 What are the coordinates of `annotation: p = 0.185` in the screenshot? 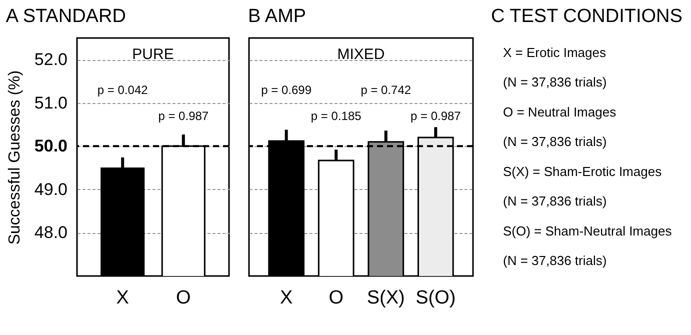 It's located at (336, 116).